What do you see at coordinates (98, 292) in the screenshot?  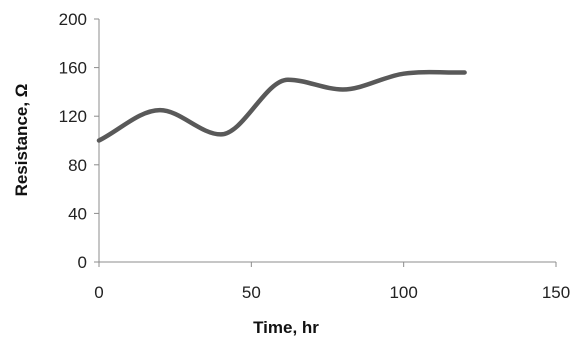 I see `x-tick-label: 0` at bounding box center [98, 292].